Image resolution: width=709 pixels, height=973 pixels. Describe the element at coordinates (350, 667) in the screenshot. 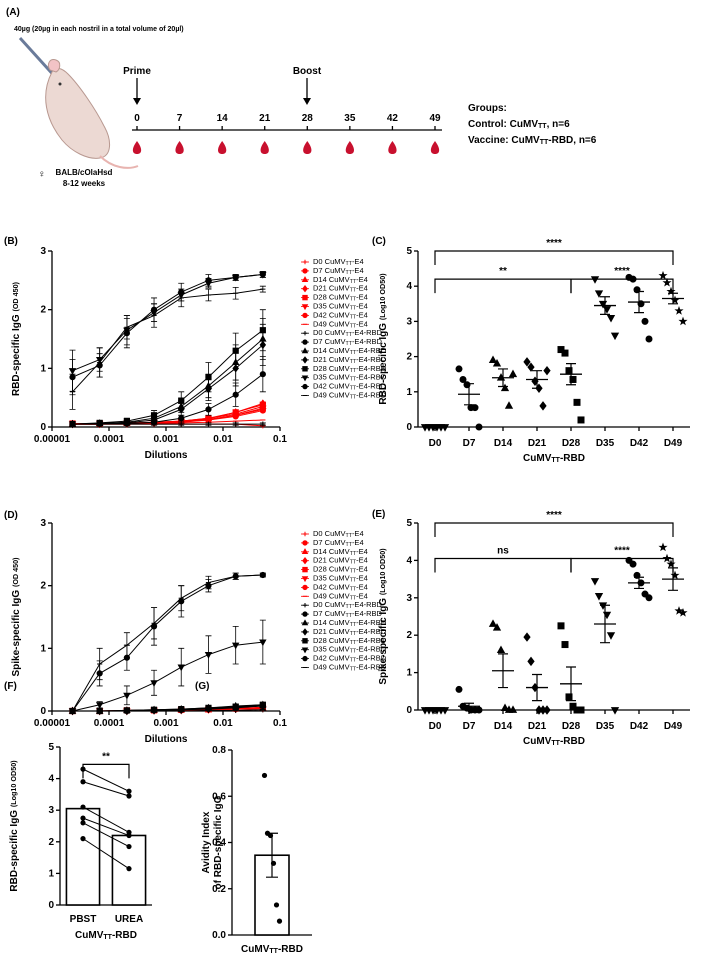

I see `legend-label: D49 CuMVTT-E4-RBD` at that location.